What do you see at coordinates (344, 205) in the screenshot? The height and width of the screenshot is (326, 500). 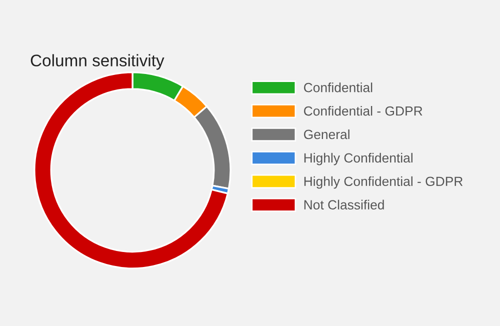 I see `legend-label: Not Classified` at bounding box center [344, 205].